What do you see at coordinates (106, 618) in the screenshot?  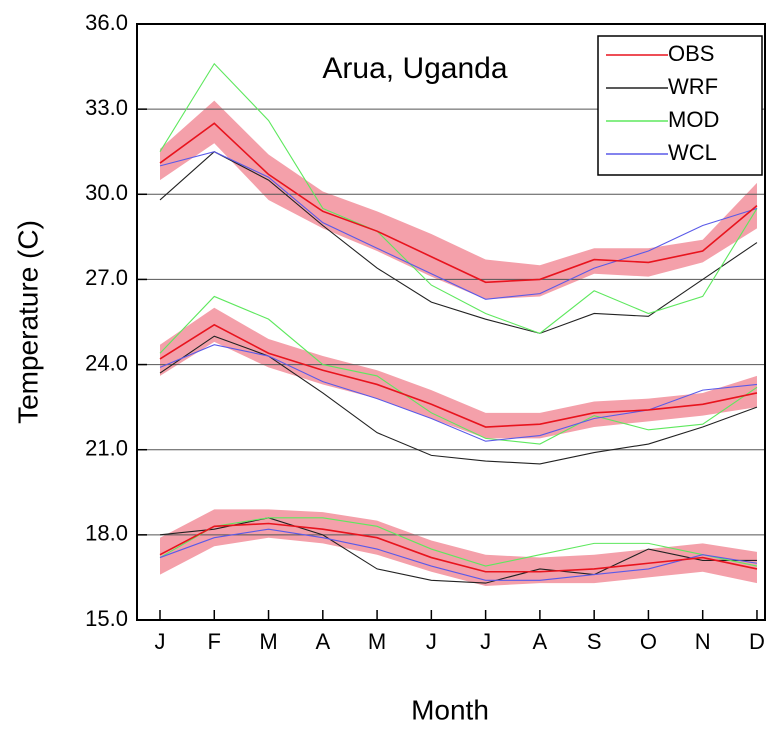 I see `y-tick-label: 15.0` at bounding box center [106, 618].